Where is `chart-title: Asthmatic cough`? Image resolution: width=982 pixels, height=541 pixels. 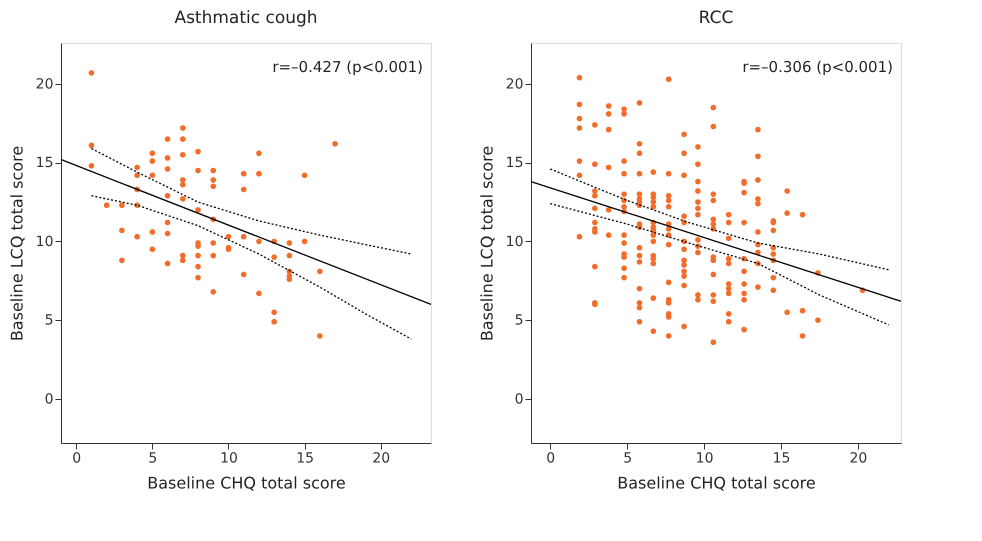
chart-title: Asthmatic cough is located at coordinates (246, 18).